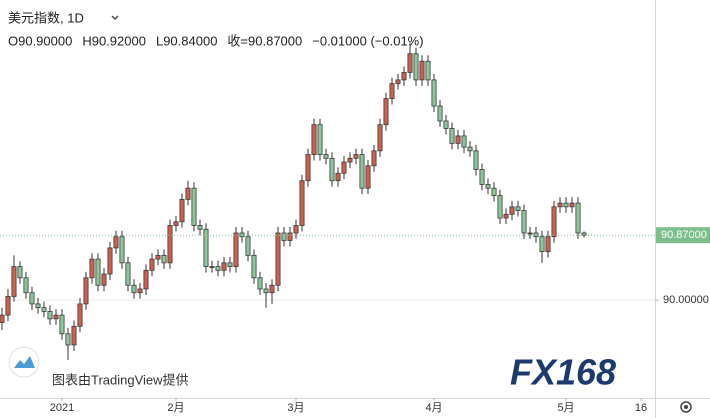 The width and height of the screenshot is (710, 418). Describe the element at coordinates (641, 408) in the screenshot. I see `x-tick-label: 16` at that location.